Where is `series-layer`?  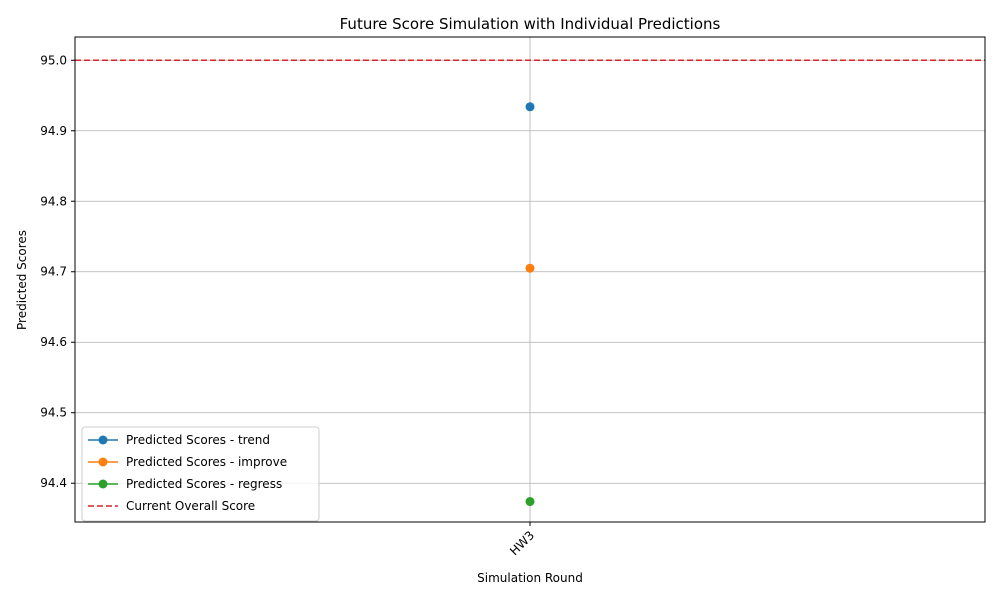 series-layer is located at coordinates (530, 304).